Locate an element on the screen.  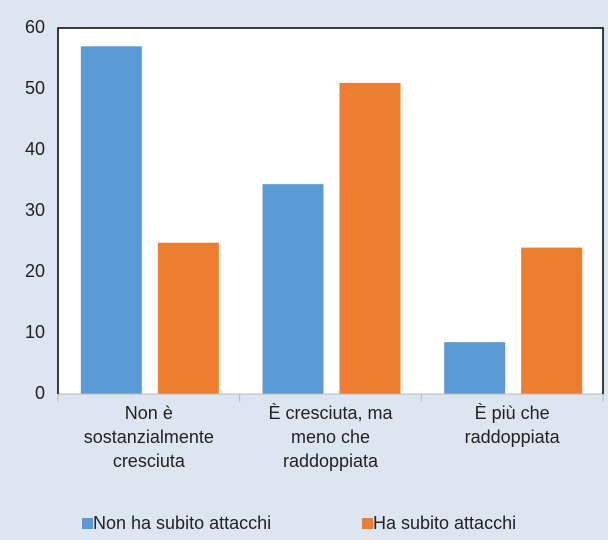
x-tick-label: È più che raddoppiata is located at coordinates (512, 425).